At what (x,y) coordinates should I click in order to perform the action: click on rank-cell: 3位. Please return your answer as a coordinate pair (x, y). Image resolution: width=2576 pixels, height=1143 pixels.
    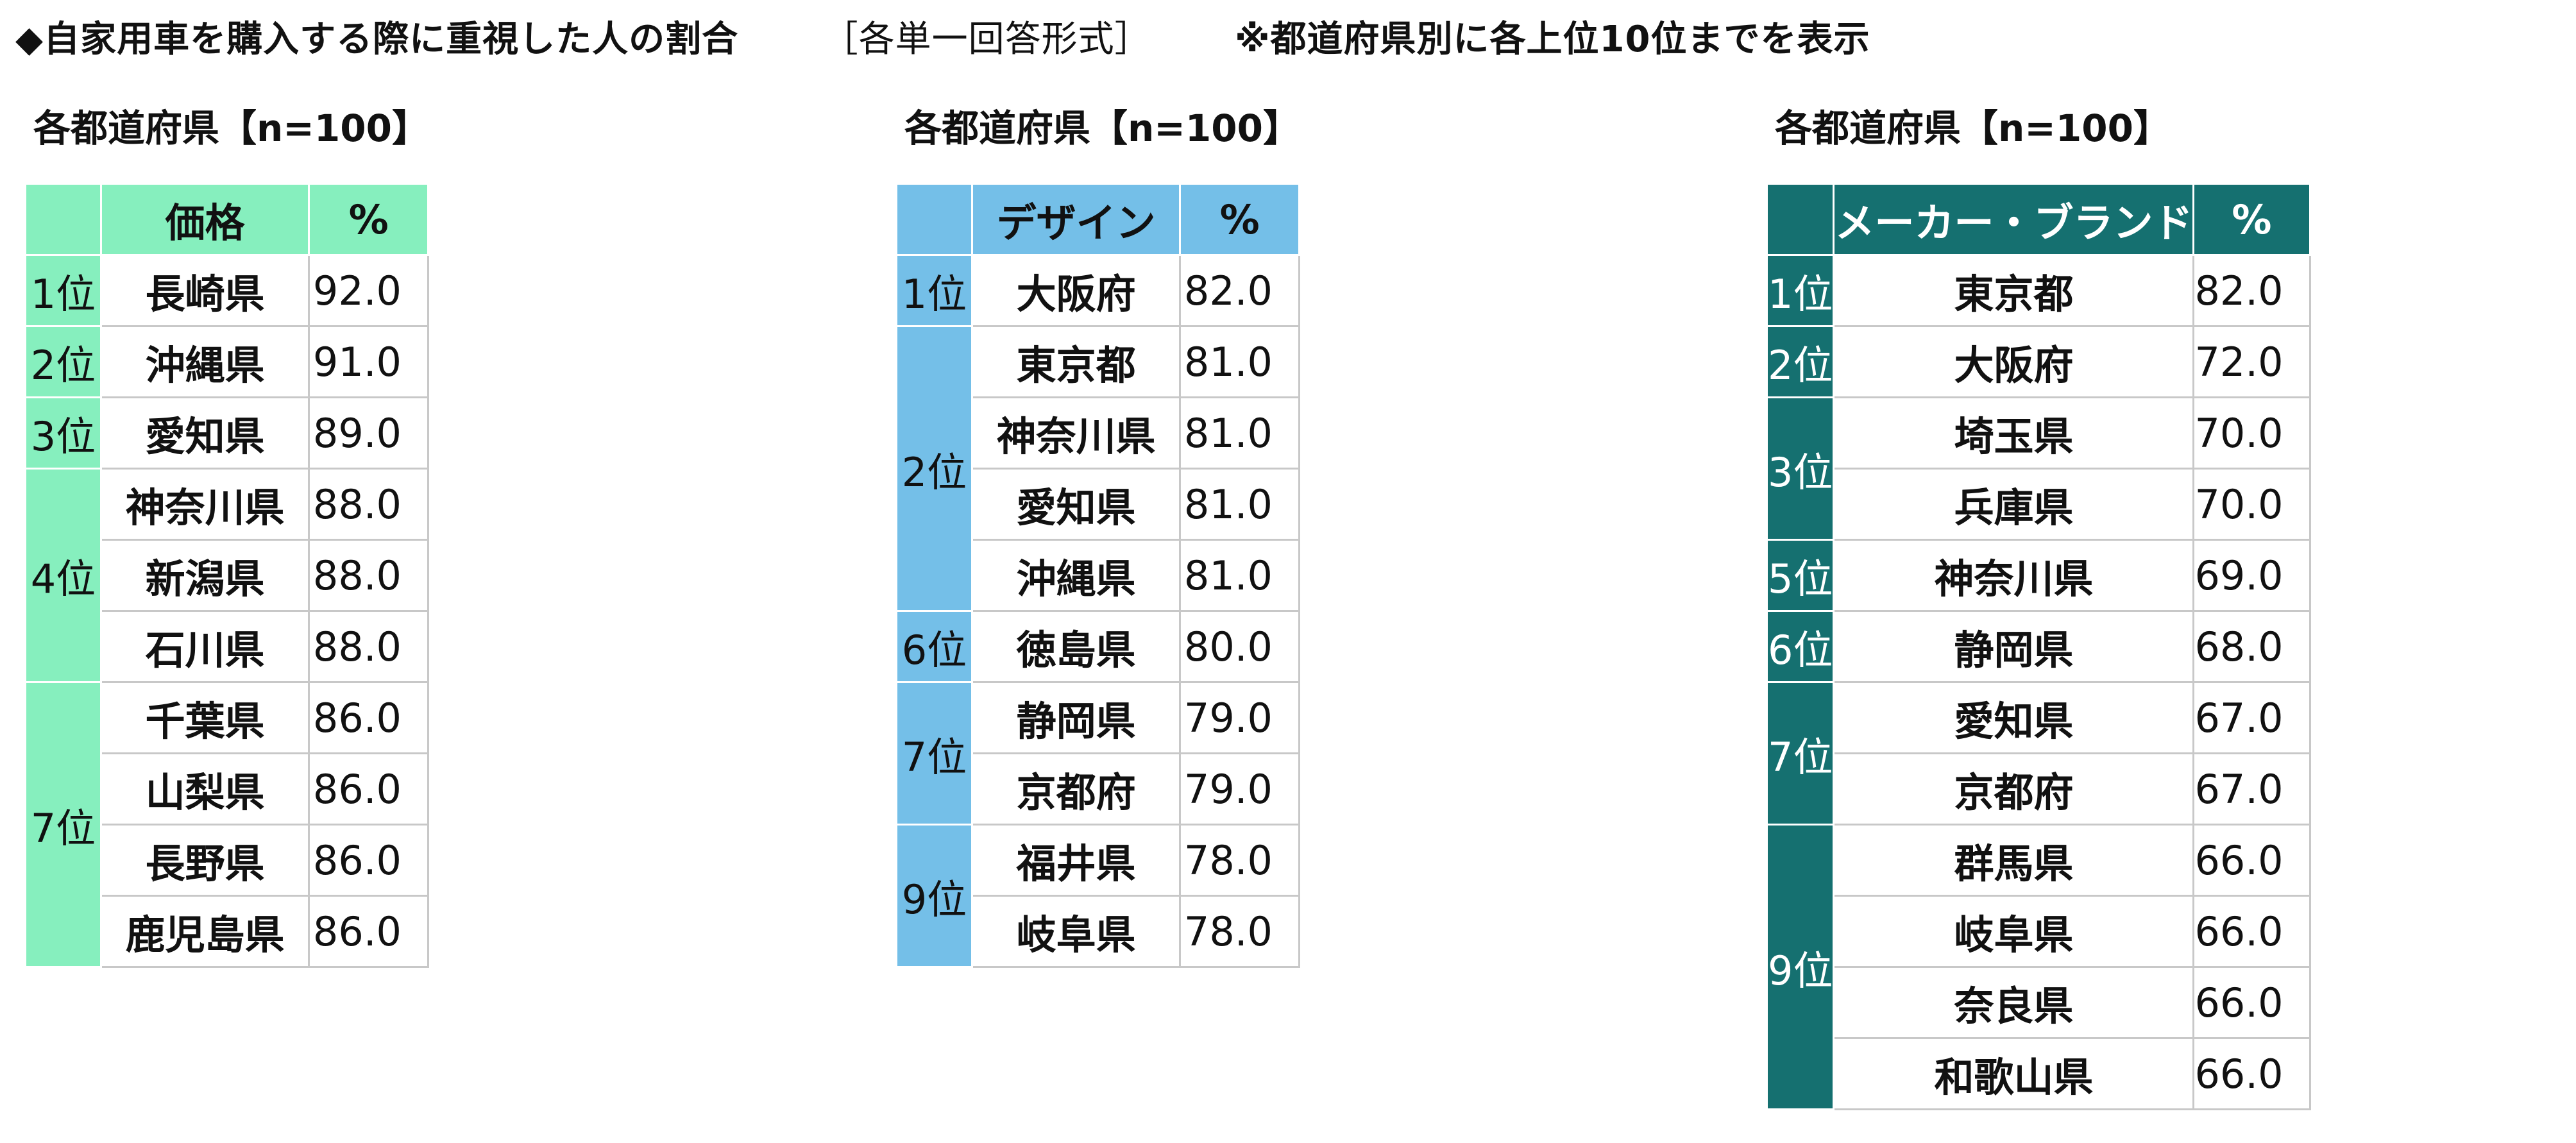
    Looking at the image, I should click on (1800, 468).